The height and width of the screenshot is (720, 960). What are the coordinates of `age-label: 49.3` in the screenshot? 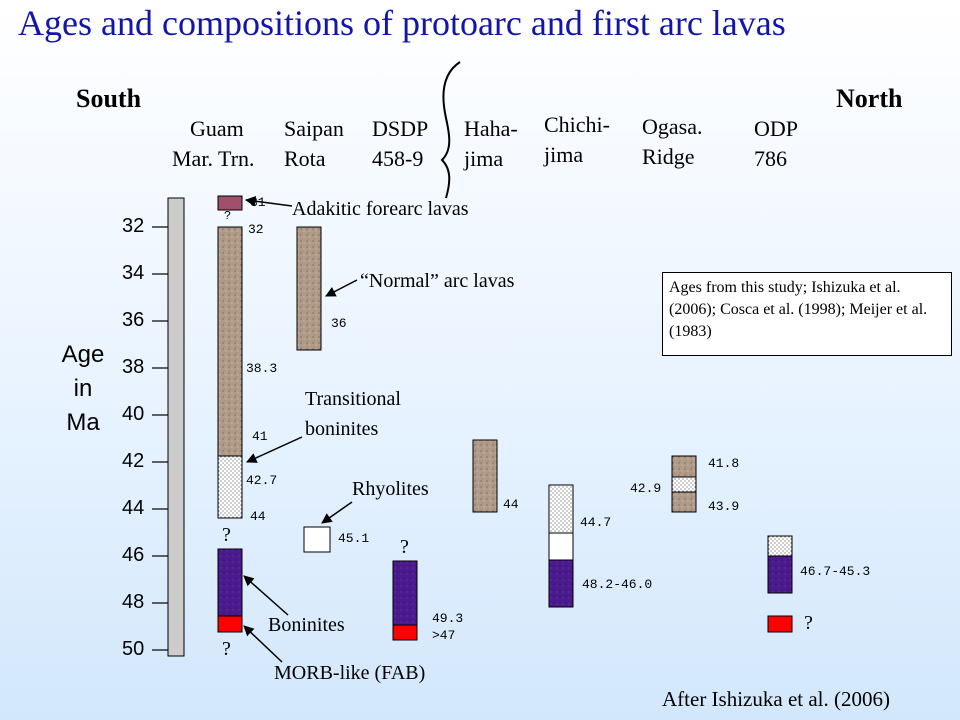 It's located at (448, 618).